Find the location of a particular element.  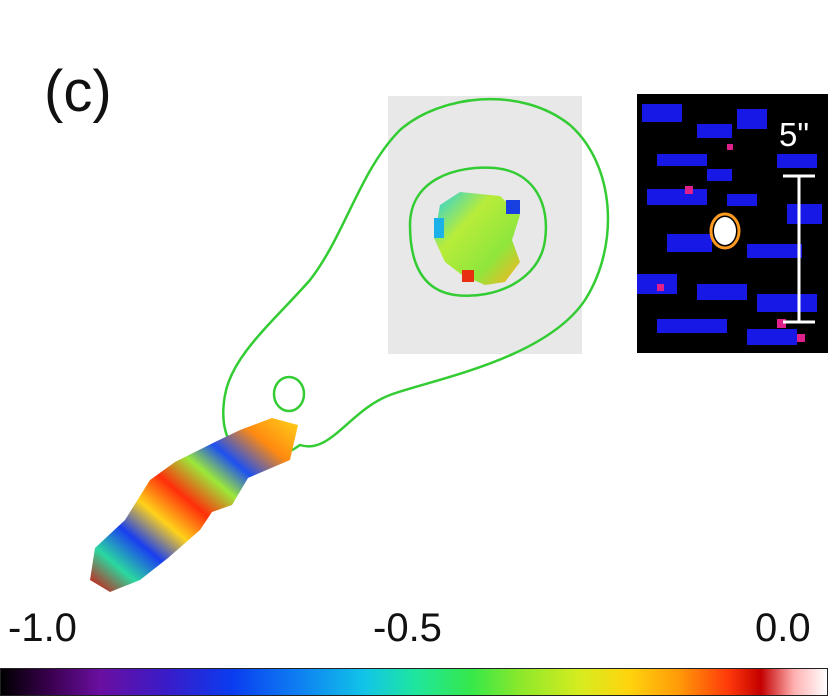

knot-contour is located at coordinates (289, 394).